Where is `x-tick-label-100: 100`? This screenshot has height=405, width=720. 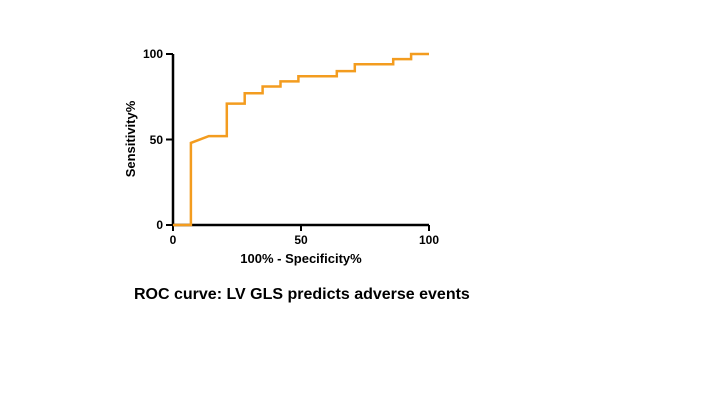 x-tick-label-100: 100 is located at coordinates (429, 240).